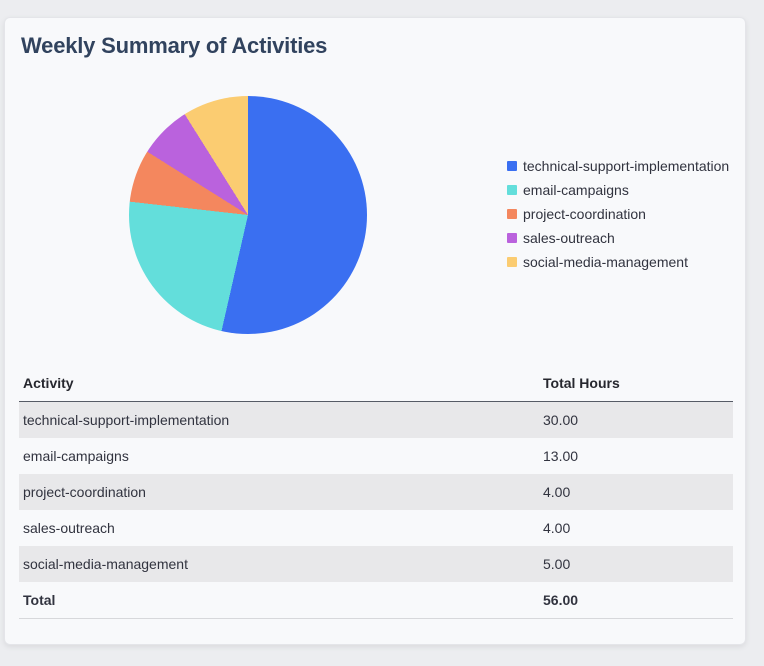 This screenshot has height=666, width=764. I want to click on table-row: technical-support-implementation 30.00, so click(376, 419).